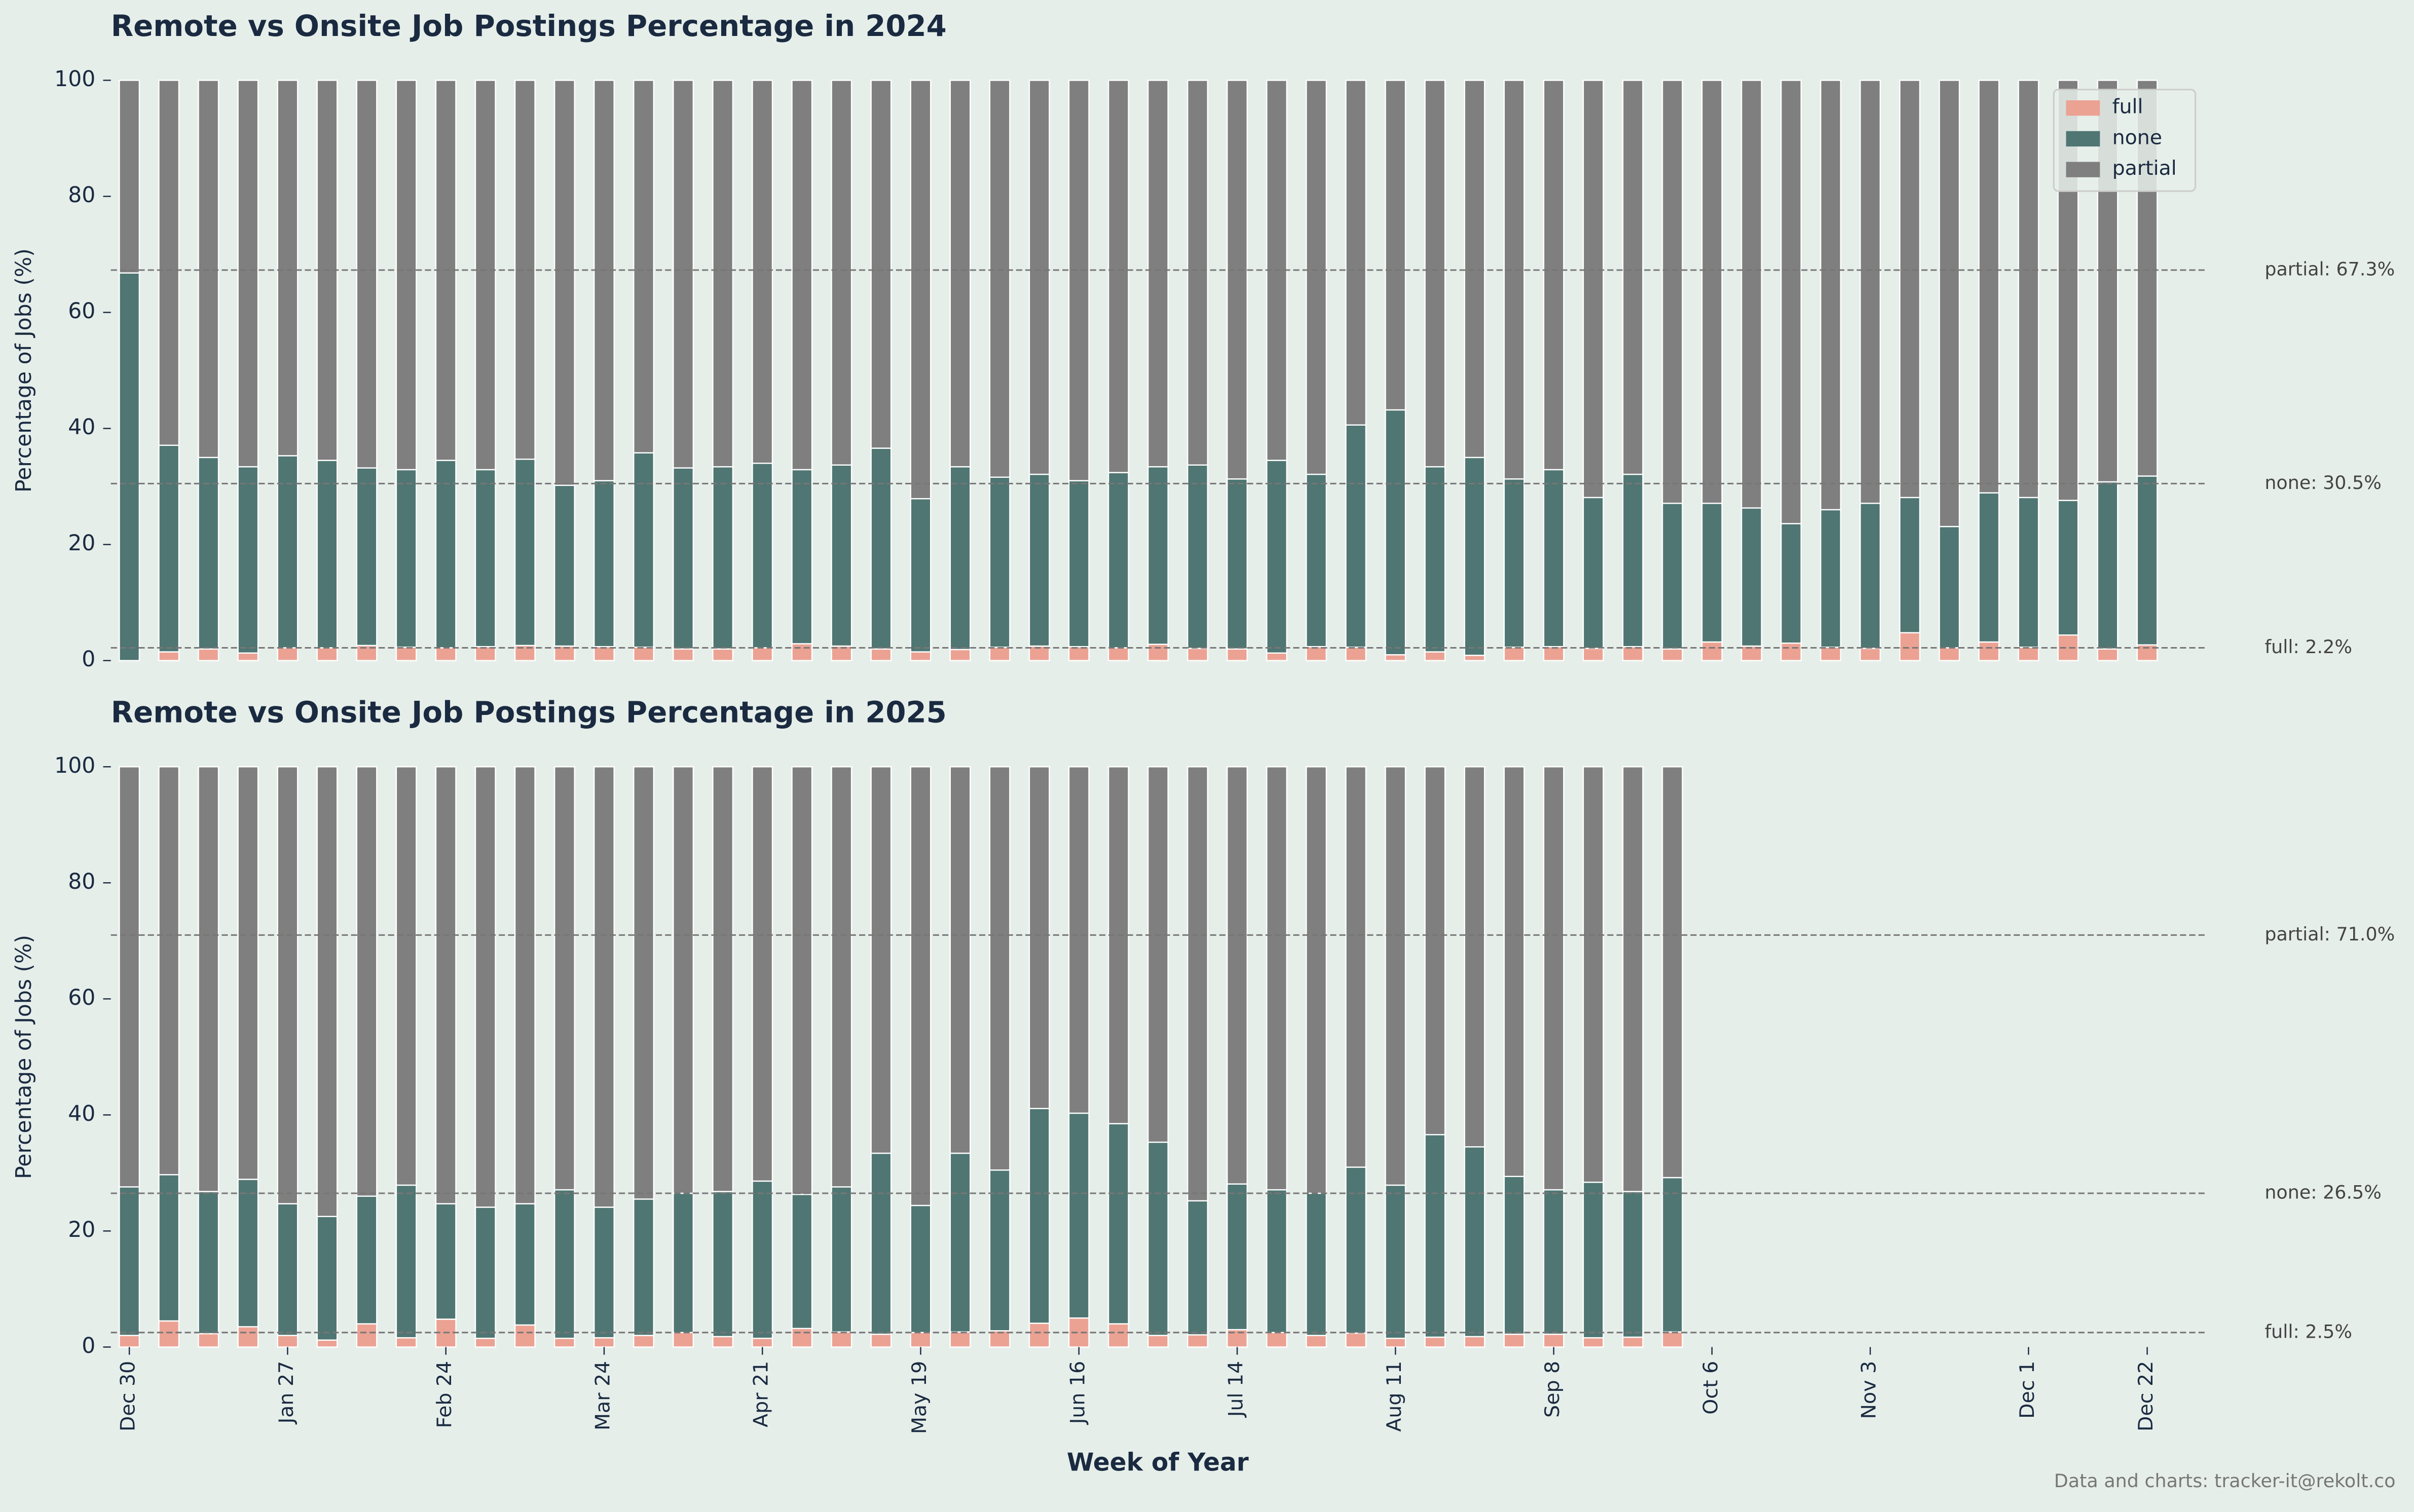 The height and width of the screenshot is (1512, 2414). I want to click on y-axis-label: Percentage of Jobs (%), so click(24, 1057).